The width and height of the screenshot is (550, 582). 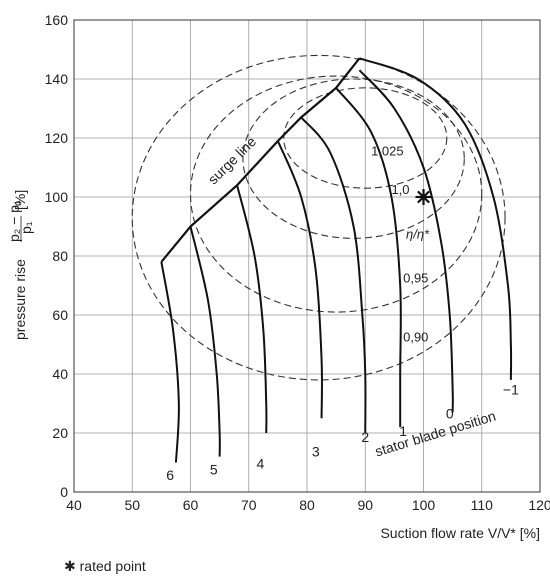 What do you see at coordinates (424, 505) in the screenshot?
I see `x-tick-label: 100` at bounding box center [424, 505].